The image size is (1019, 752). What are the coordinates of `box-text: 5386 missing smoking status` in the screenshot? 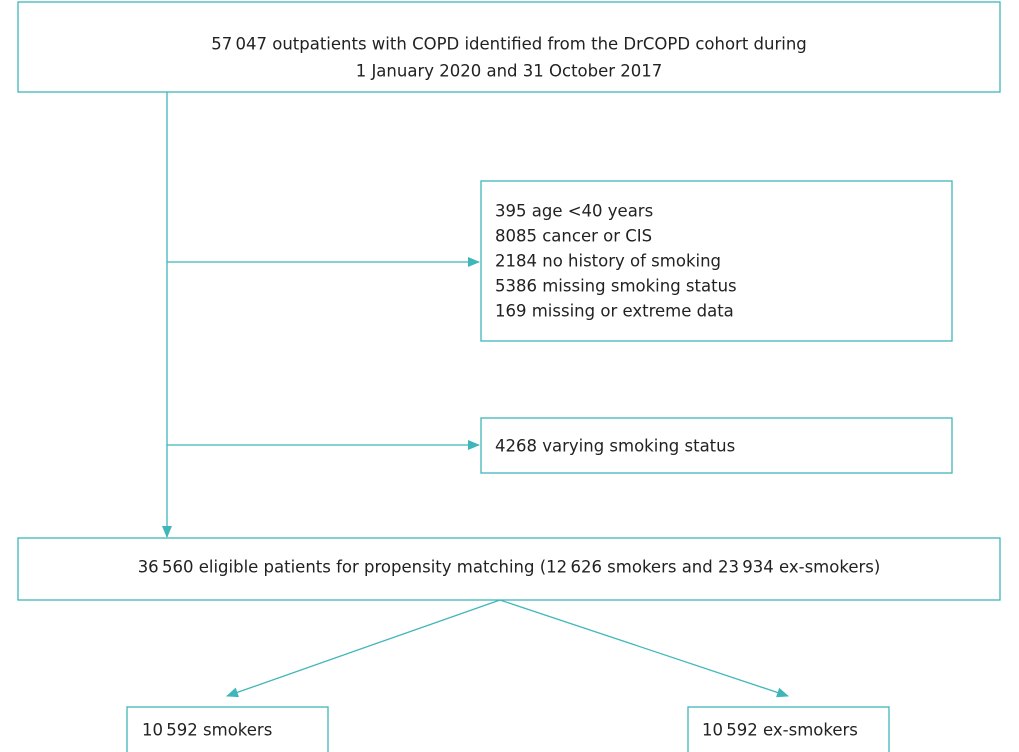 It's located at (616, 286).